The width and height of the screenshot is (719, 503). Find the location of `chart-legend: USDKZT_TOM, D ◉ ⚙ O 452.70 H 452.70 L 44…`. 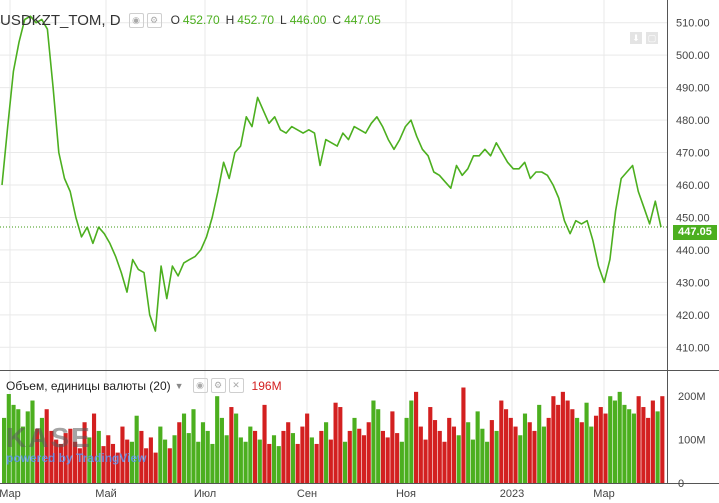

chart-legend: USDKZT_TOM, D ◉ ⚙ O 452.70 H 452.70 L 44… is located at coordinates (193, 20).